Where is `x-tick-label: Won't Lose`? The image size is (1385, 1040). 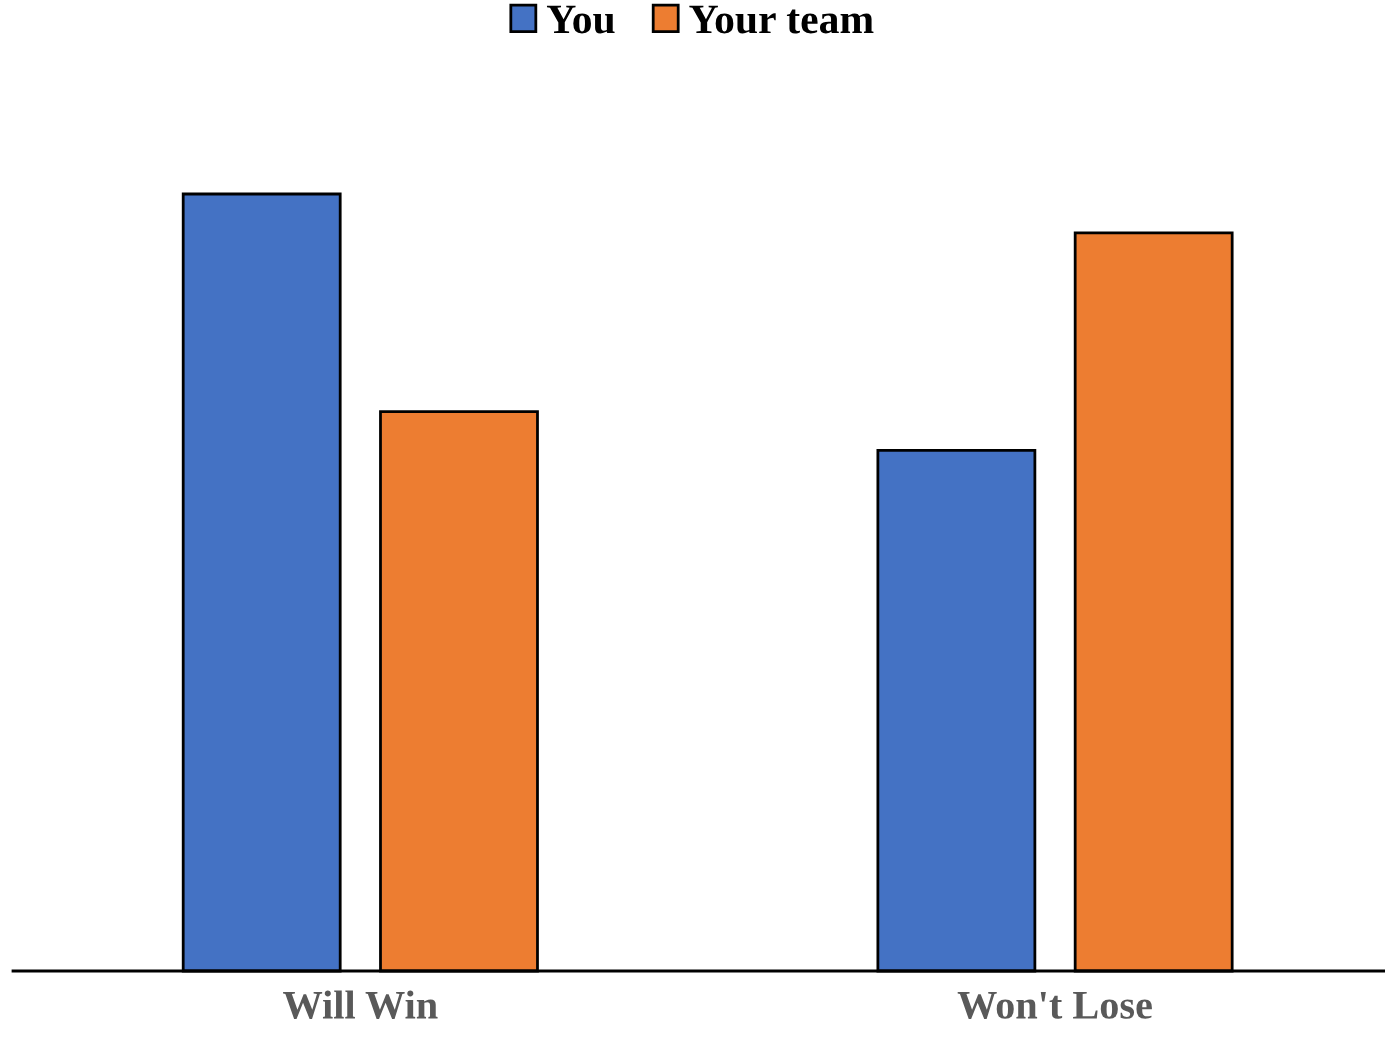 x-tick-label: Won't Lose is located at coordinates (1054, 1005).